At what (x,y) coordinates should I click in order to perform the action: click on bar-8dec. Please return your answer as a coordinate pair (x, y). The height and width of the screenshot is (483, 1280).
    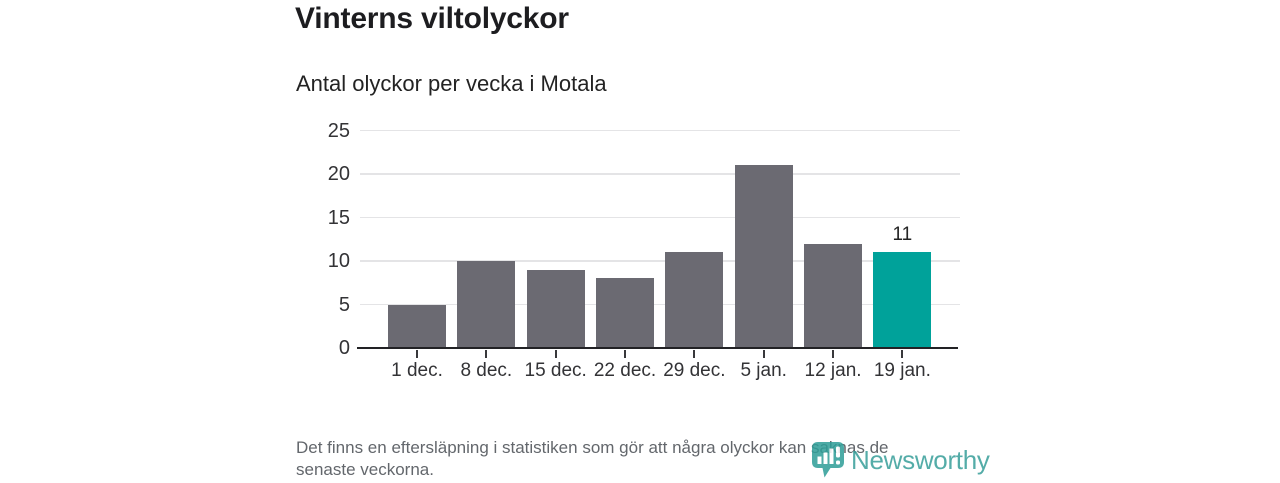
    Looking at the image, I should click on (486, 304).